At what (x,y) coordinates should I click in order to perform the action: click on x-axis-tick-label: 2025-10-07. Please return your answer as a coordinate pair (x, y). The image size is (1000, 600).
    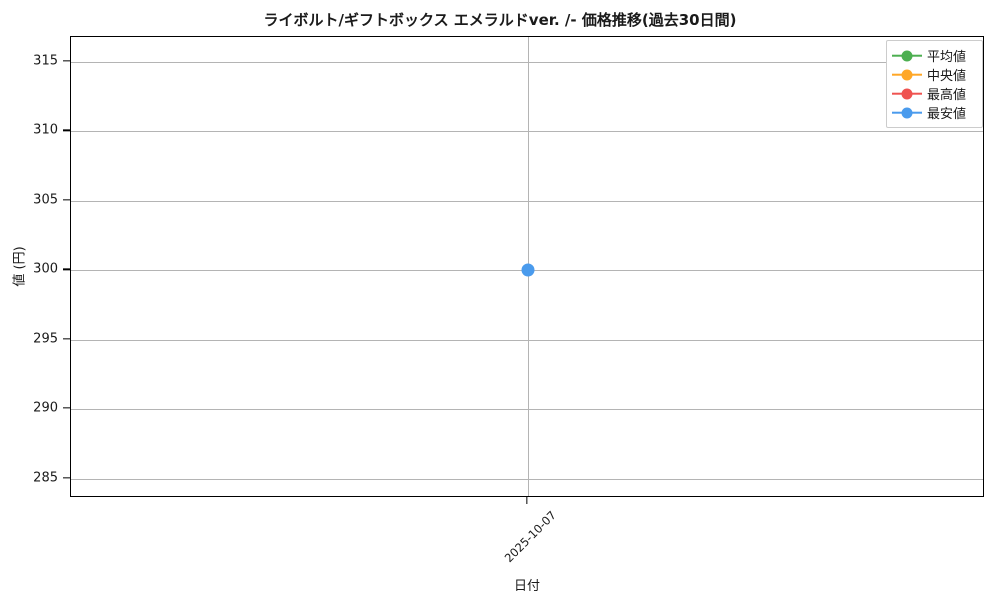
    Looking at the image, I should click on (530, 537).